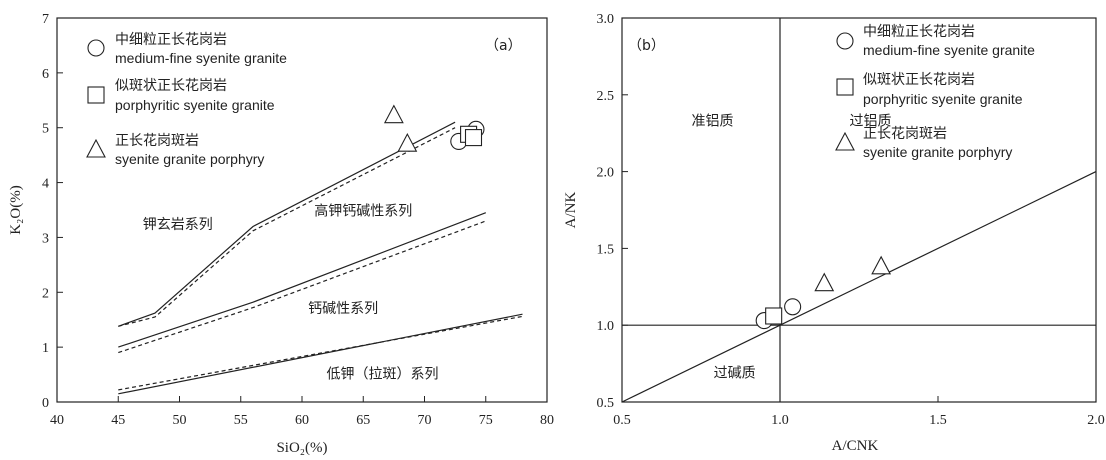  Describe the element at coordinates (503, 46) in the screenshot. I see `panel-a-label: （a）` at that location.